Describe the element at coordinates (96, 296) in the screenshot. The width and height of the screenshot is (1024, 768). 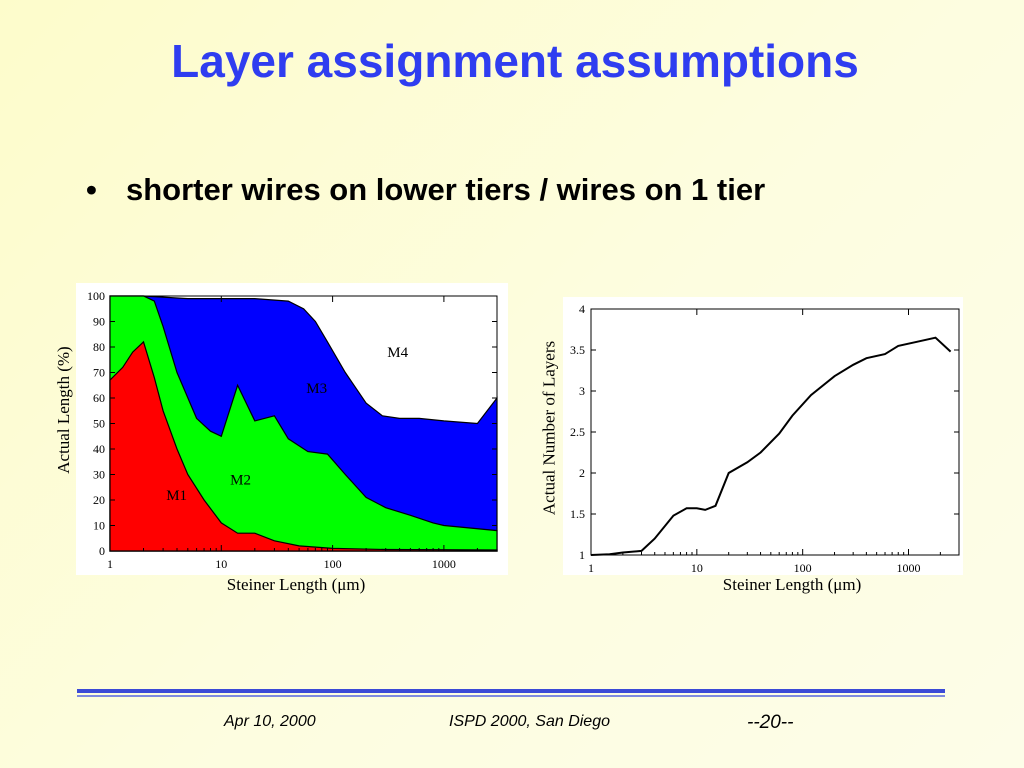
I see `y-tick-label: 100` at that location.